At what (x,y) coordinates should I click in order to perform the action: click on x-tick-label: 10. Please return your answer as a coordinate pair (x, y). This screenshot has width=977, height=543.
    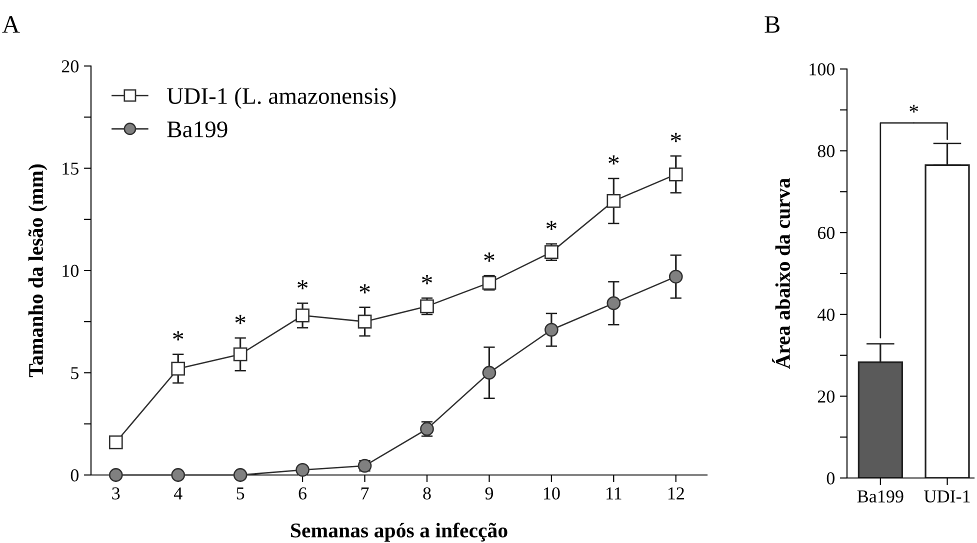
    Looking at the image, I should click on (552, 493).